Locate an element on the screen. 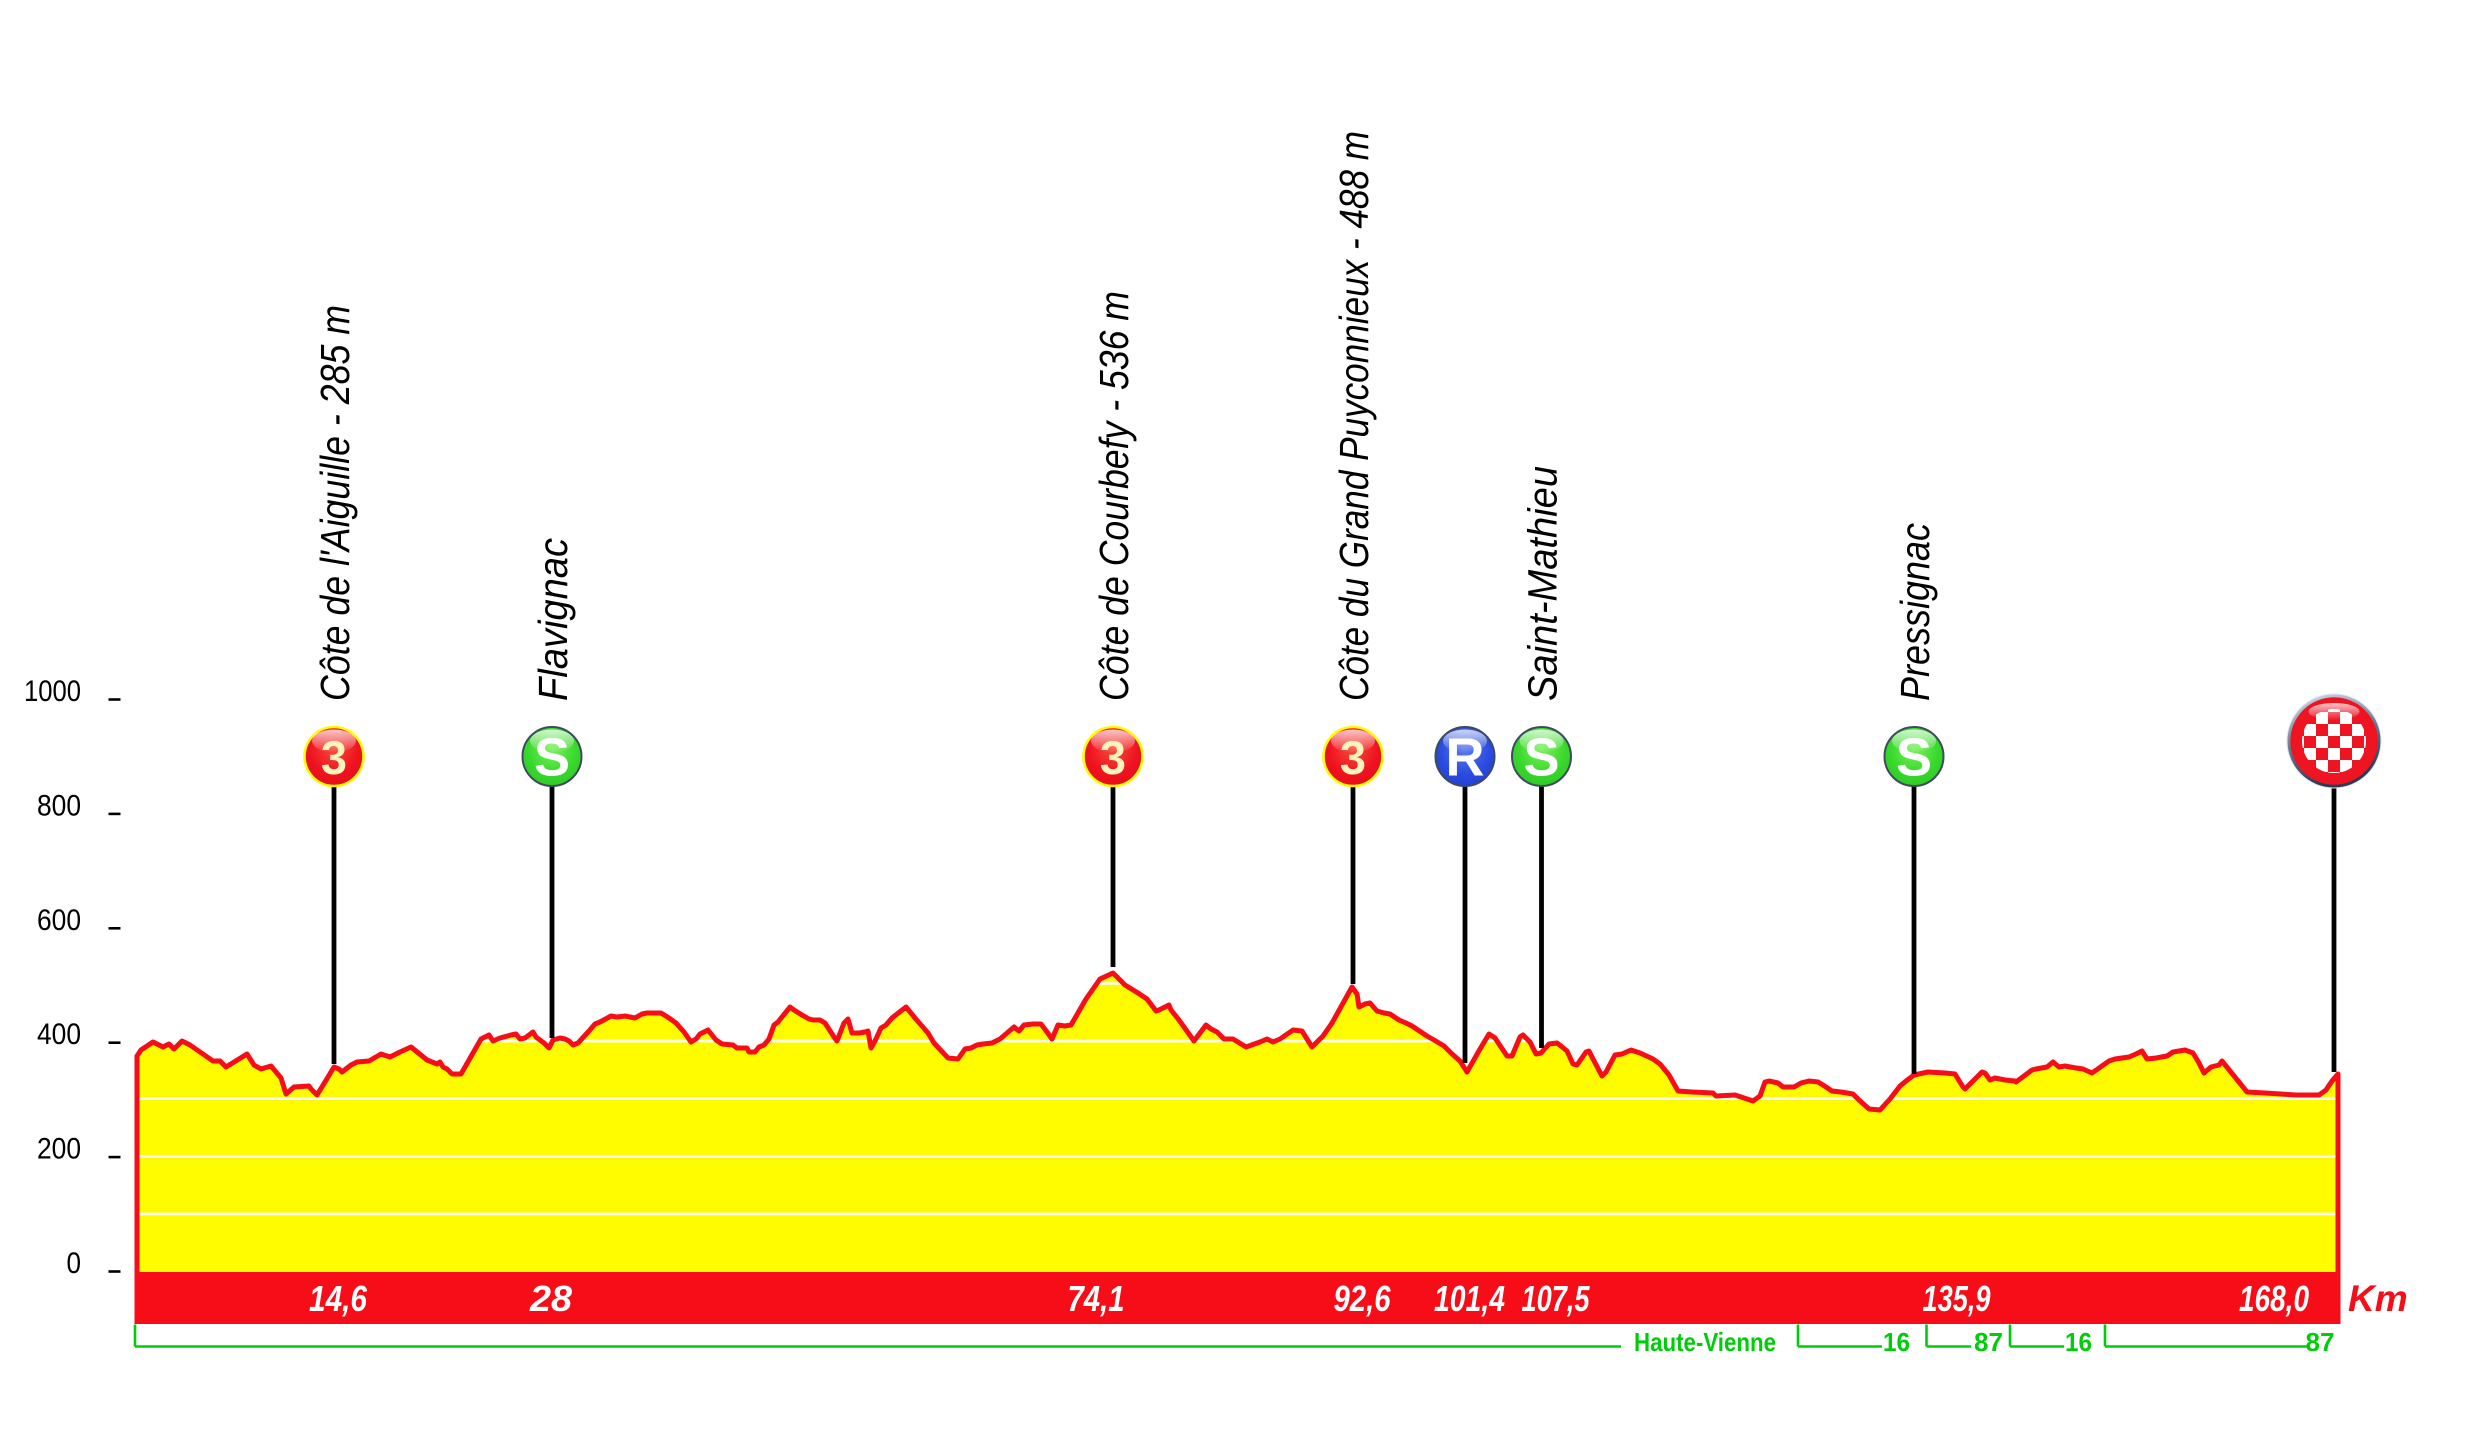 Image resolution: width=2480 pixels, height=1437 pixels. svg-text: 168,0 is located at coordinates (2274, 1298).